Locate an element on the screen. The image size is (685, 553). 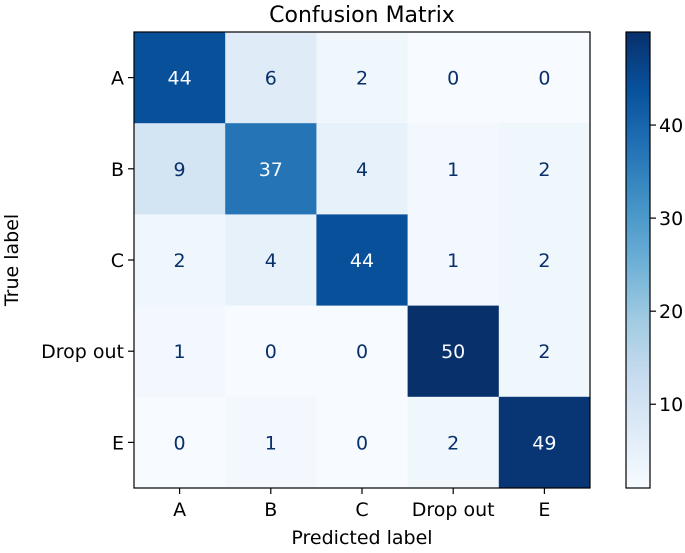
y-tick-label: E is located at coordinates (118, 443).